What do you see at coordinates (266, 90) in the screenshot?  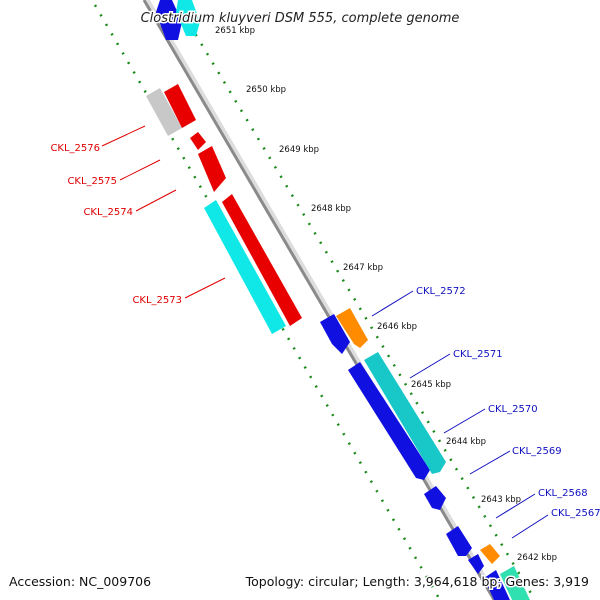 I see `tick-label-2650: 2650 kbp` at bounding box center [266, 90].